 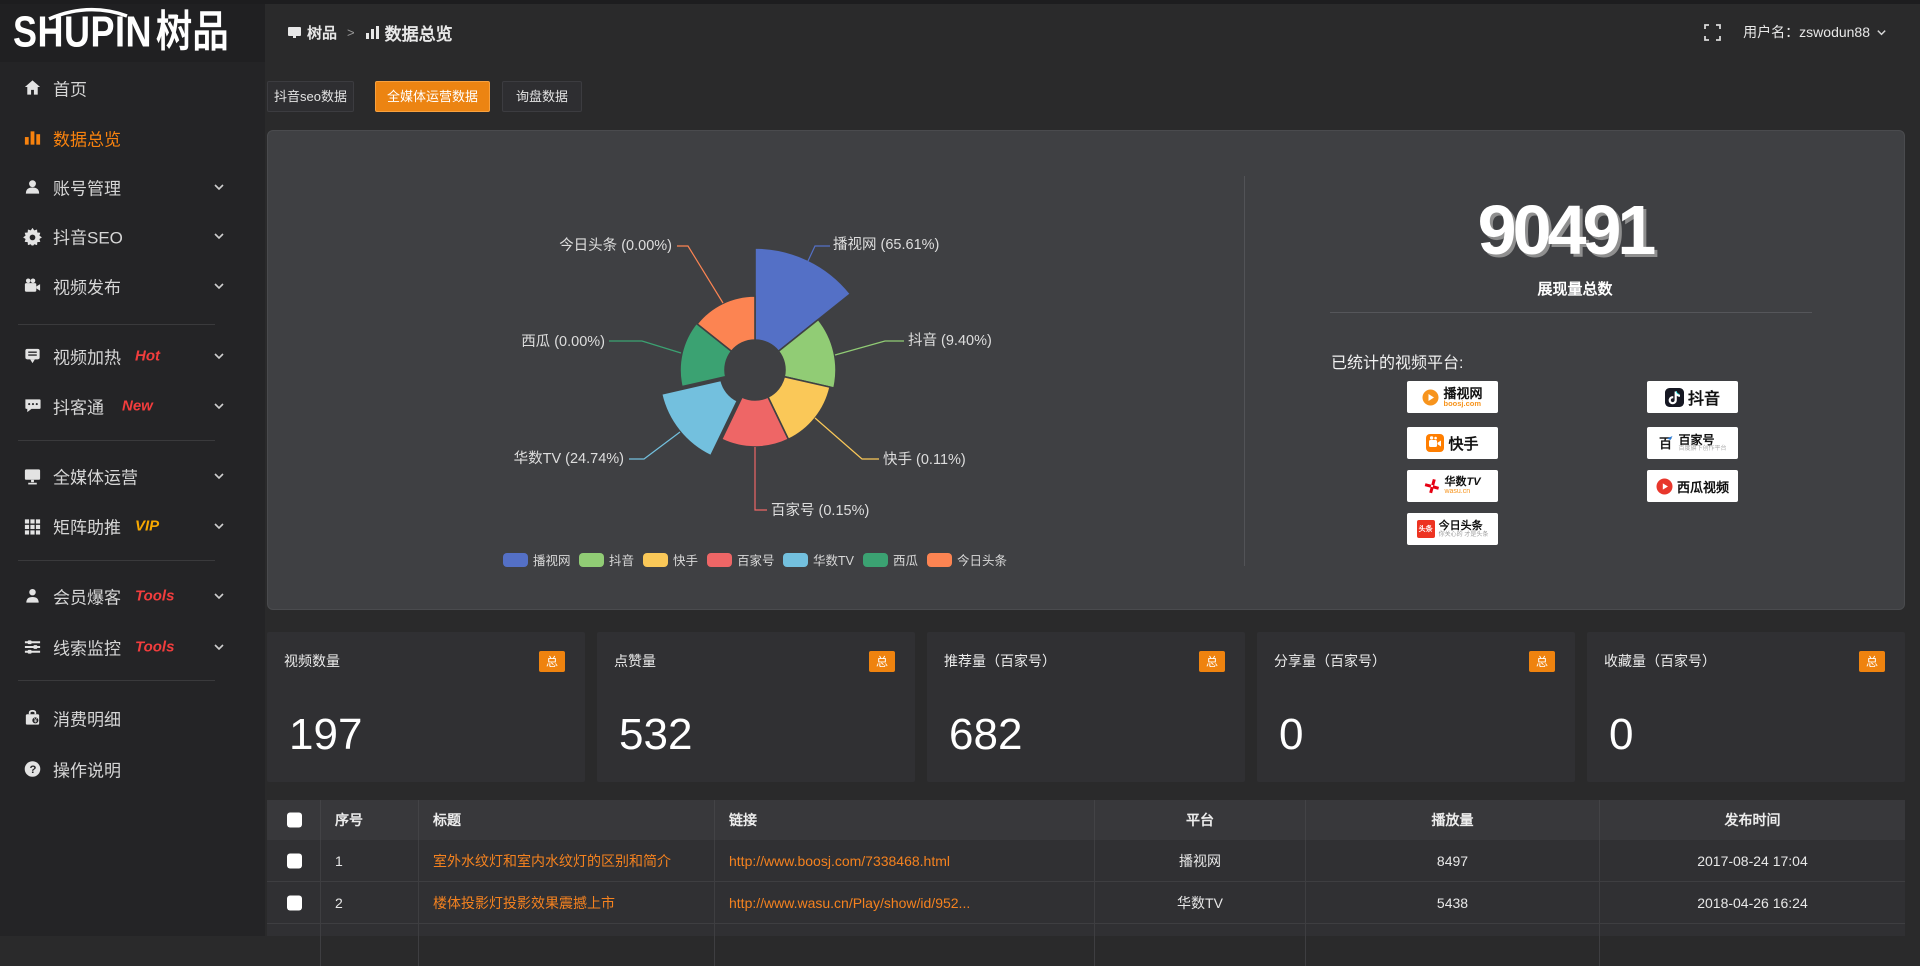 What do you see at coordinates (756, 560) in the screenshot?
I see `svg-text: 百家号` at bounding box center [756, 560].